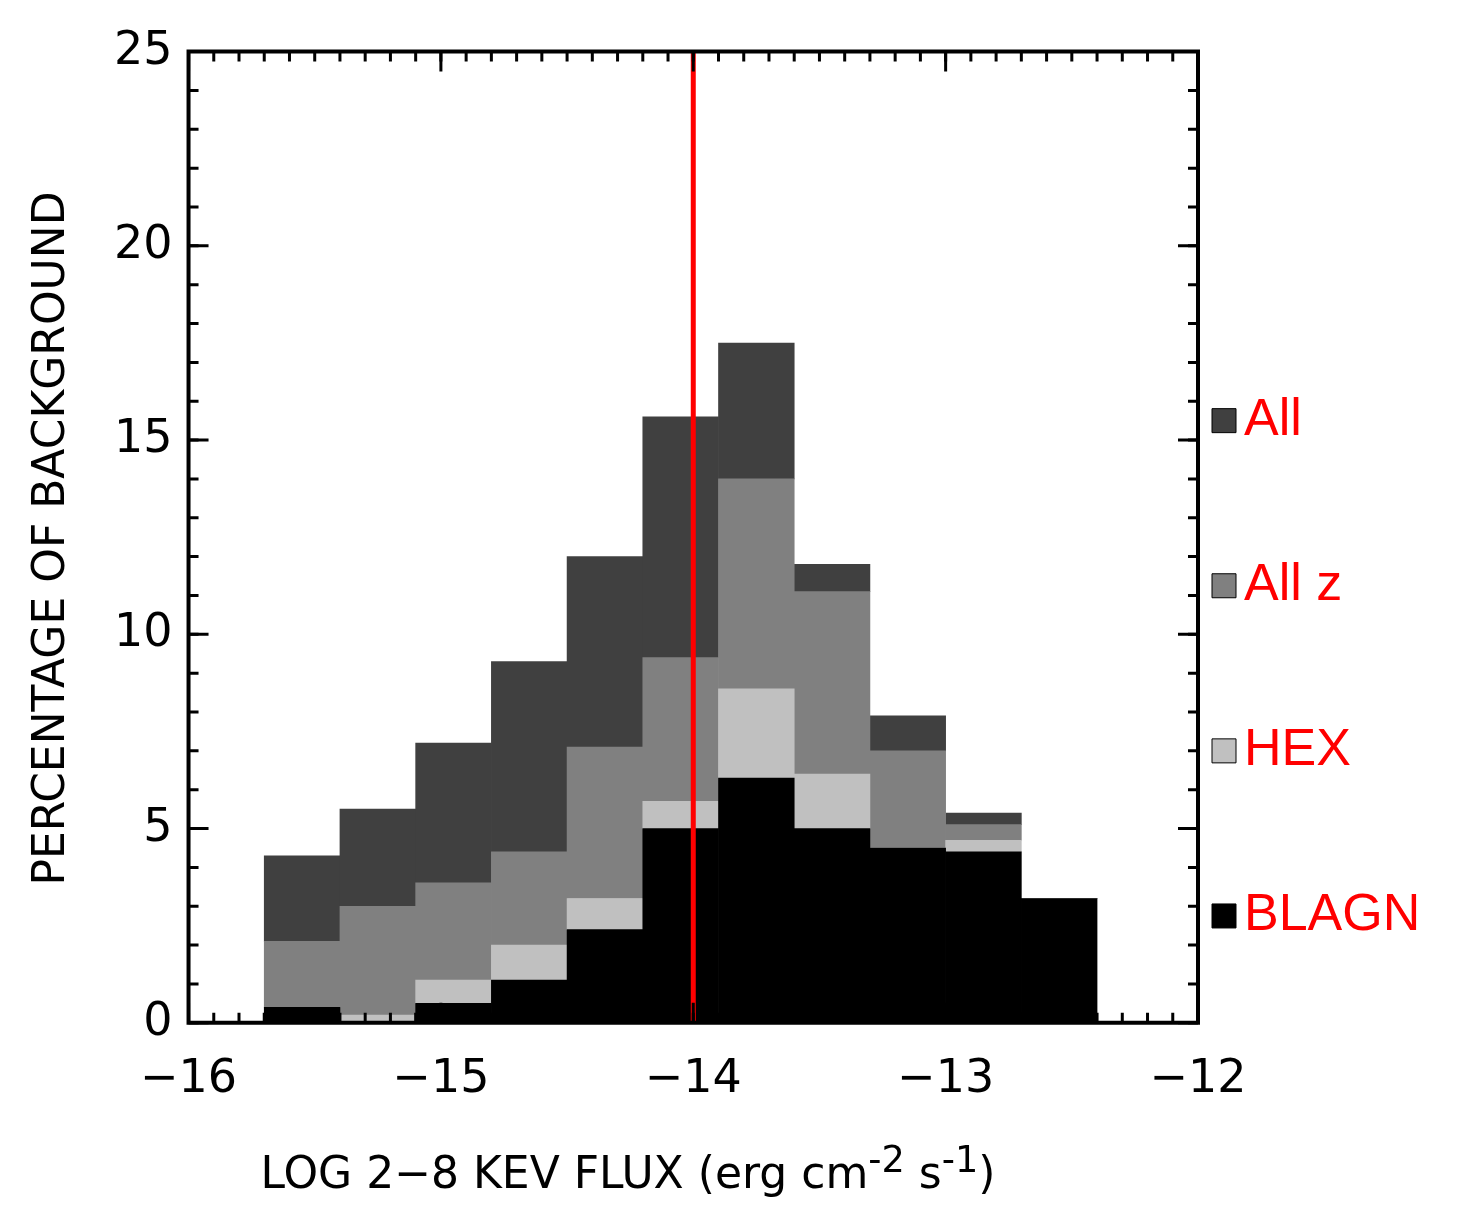 Image resolution: width=1462 pixels, height=1214 pixels. I want to click on y-tick-label: 25, so click(143, 47).